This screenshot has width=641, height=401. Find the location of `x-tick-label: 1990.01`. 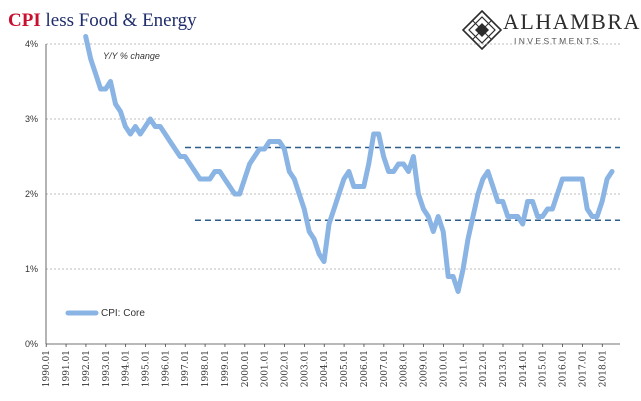

x-tick-label: 1990.01 is located at coordinates (47, 368).